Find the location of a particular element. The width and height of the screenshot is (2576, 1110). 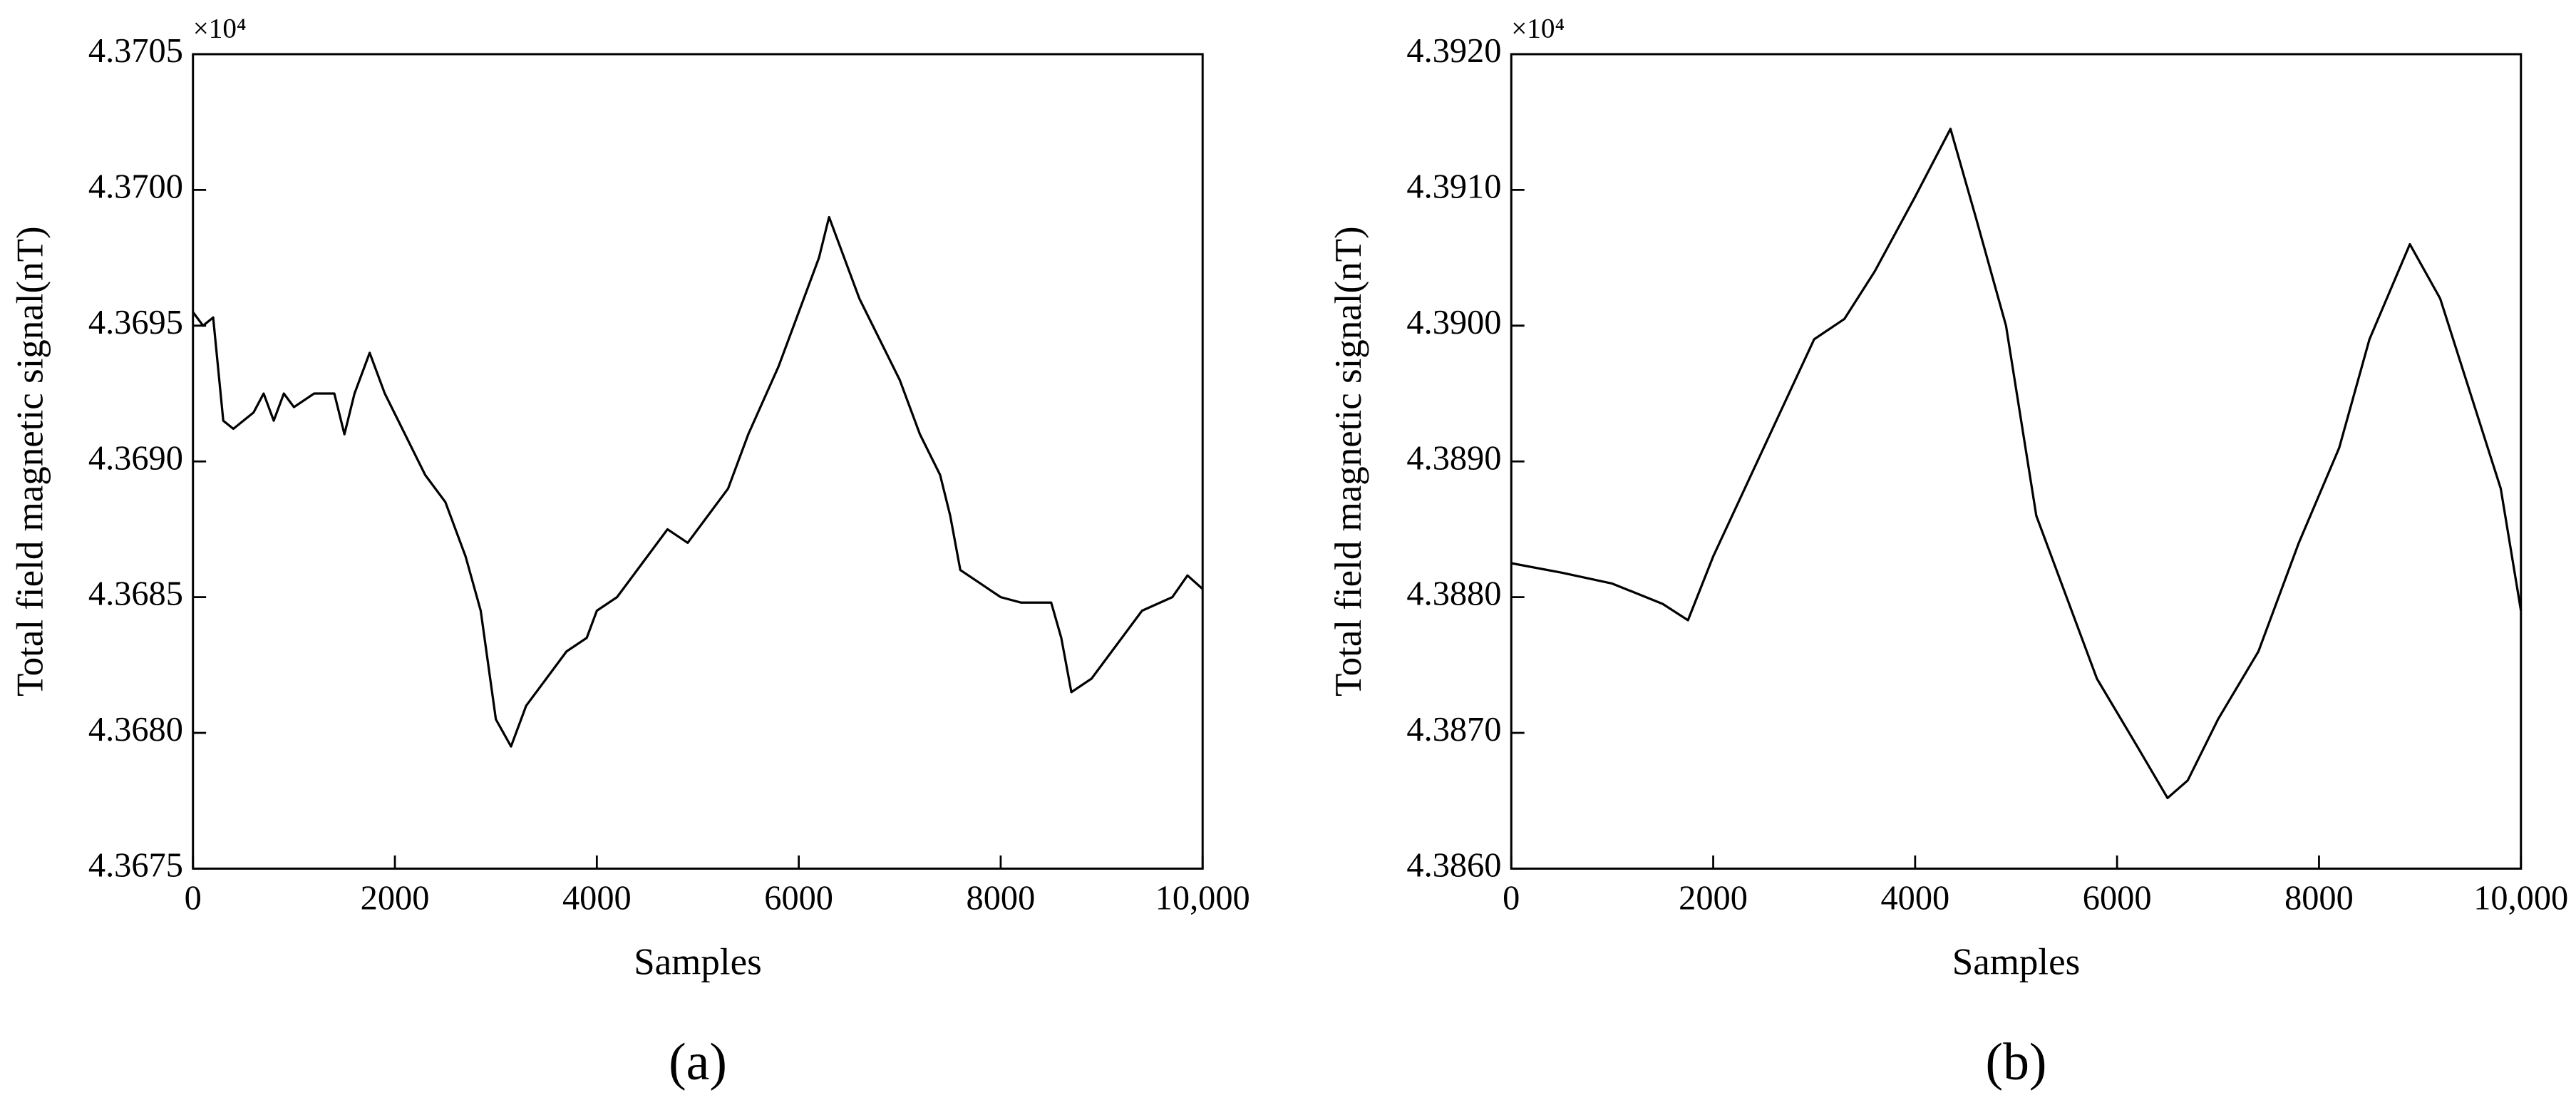

y-tick-label: 4.3880 is located at coordinates (1453, 594).